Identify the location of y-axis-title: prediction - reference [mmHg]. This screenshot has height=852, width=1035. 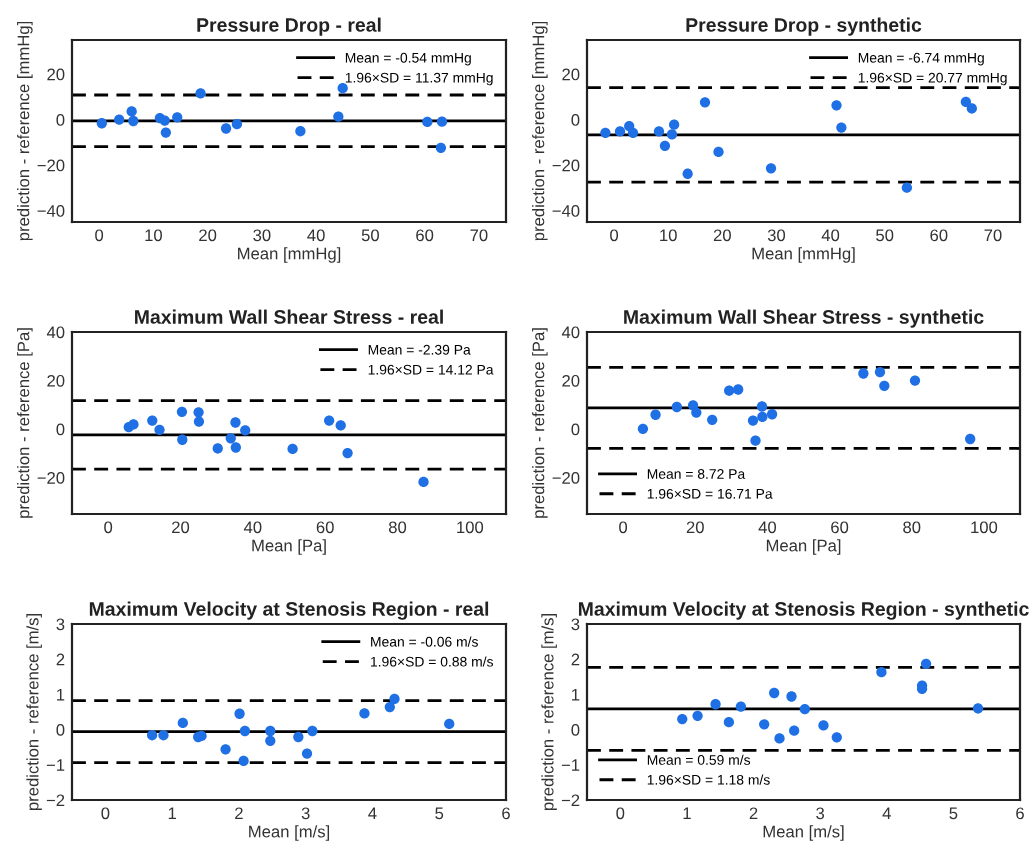
(25, 131).